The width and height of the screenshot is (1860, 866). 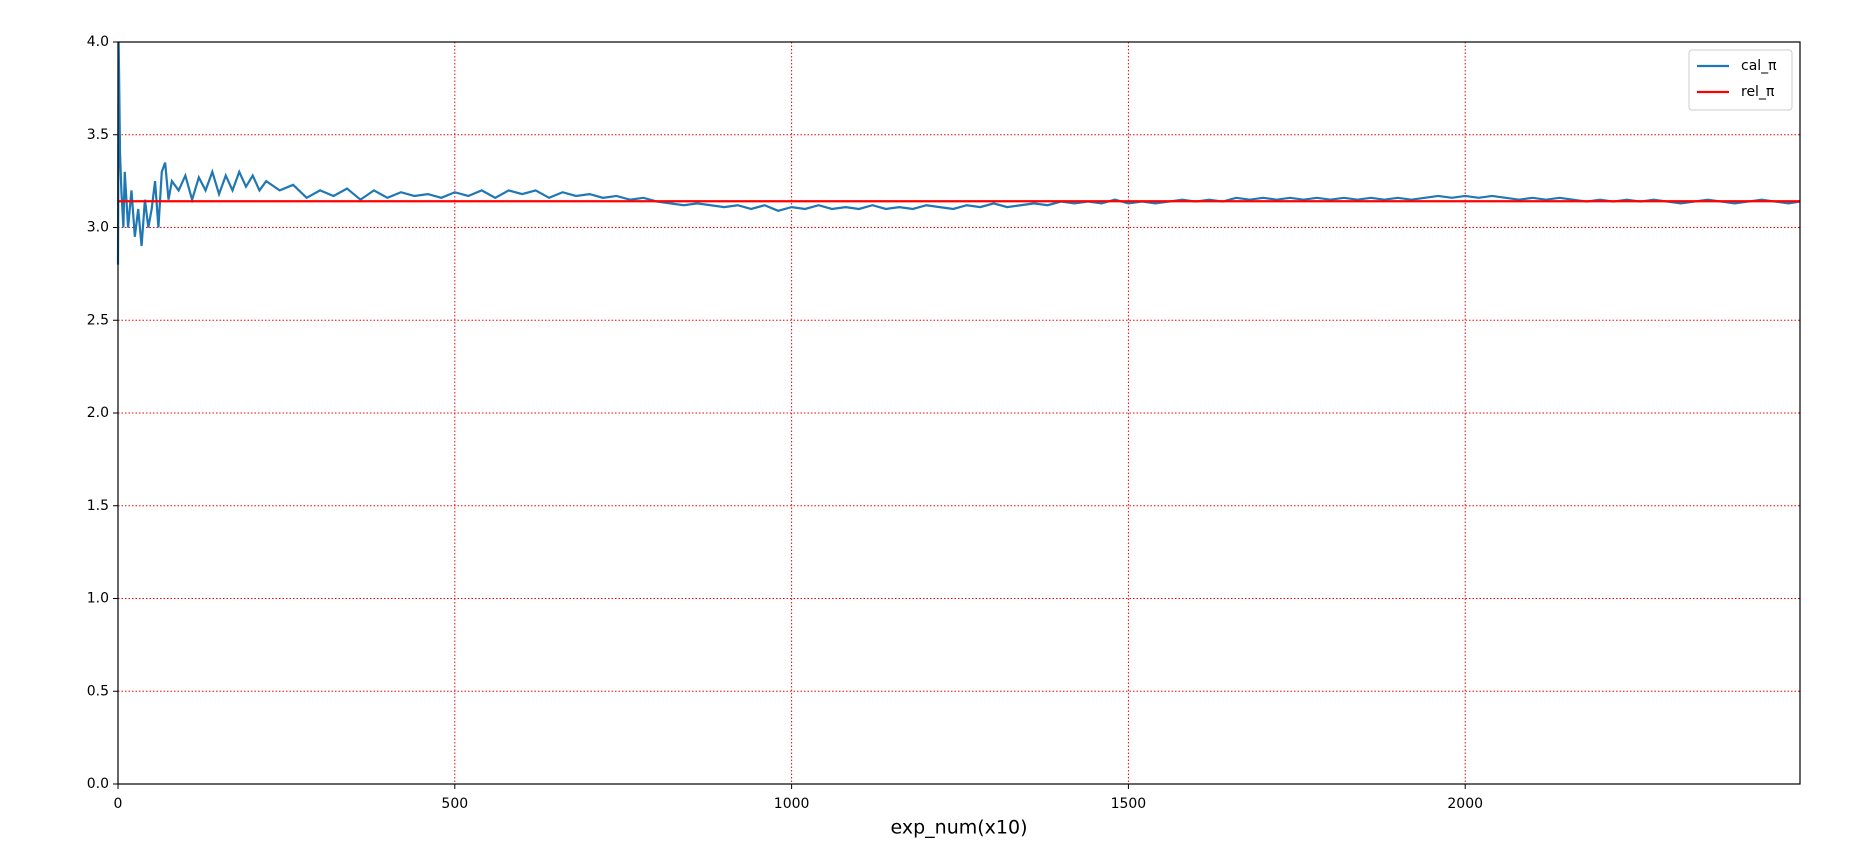 What do you see at coordinates (98, 599) in the screenshot?
I see `y-tick-label: 1.0` at bounding box center [98, 599].